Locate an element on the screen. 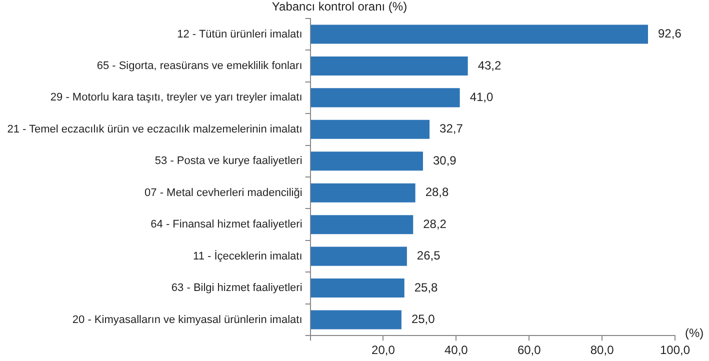 Image resolution: width=709 pixels, height=361 pixels. x-axis-title: (%) is located at coordinates (694, 333).